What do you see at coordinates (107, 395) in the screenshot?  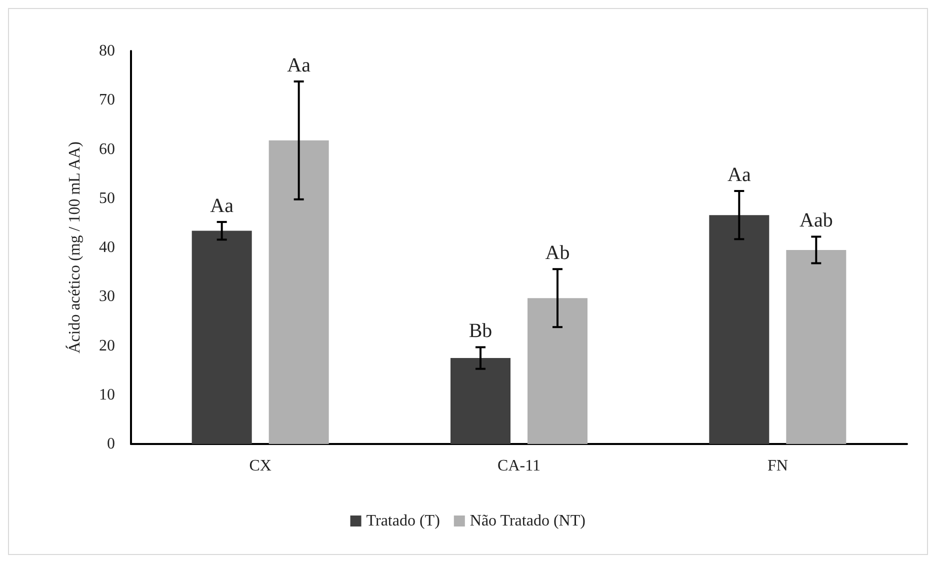 I see `y-tick-label: 10` at bounding box center [107, 395].